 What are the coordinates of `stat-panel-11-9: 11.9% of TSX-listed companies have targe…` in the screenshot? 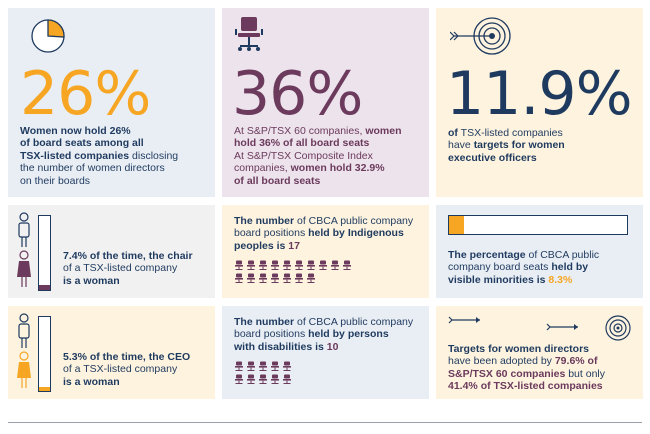 It's located at (539, 102).